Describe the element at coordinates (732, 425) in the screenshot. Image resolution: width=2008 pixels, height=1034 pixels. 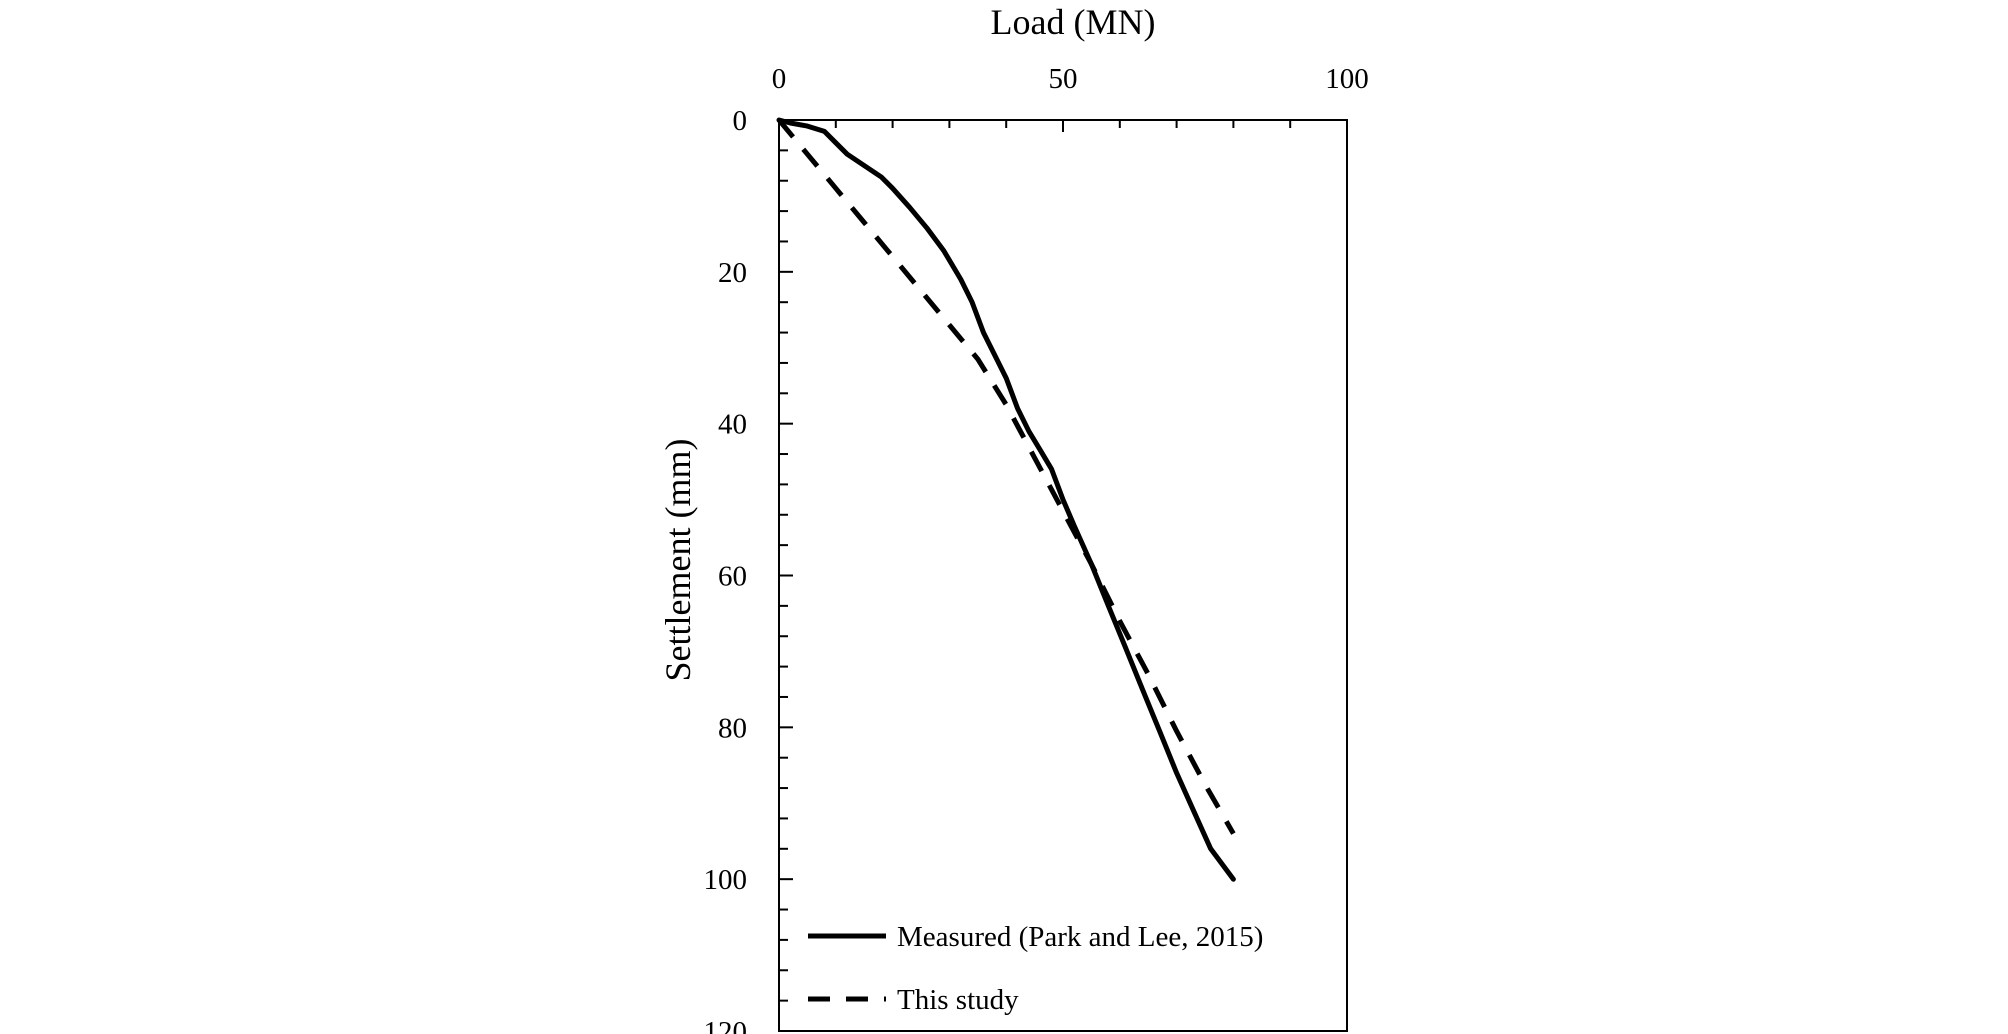
I see `y-tick-label: 40` at that location.